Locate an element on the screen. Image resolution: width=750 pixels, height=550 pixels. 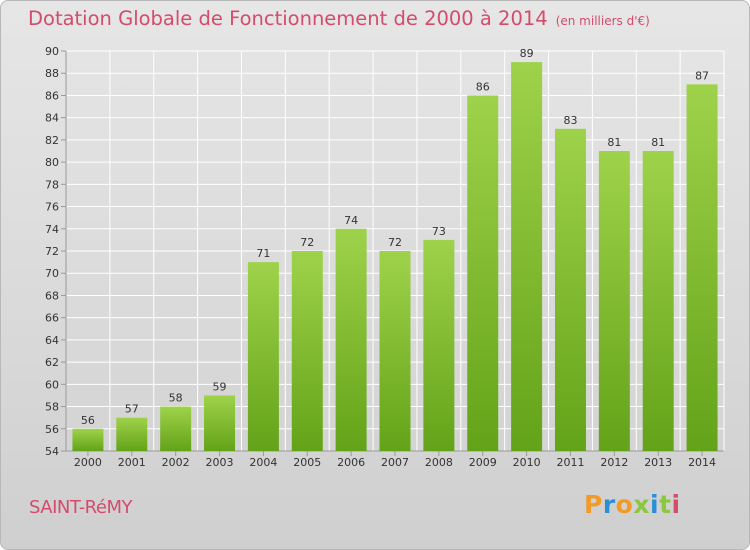
data-label-2005: 72 is located at coordinates (307, 242).